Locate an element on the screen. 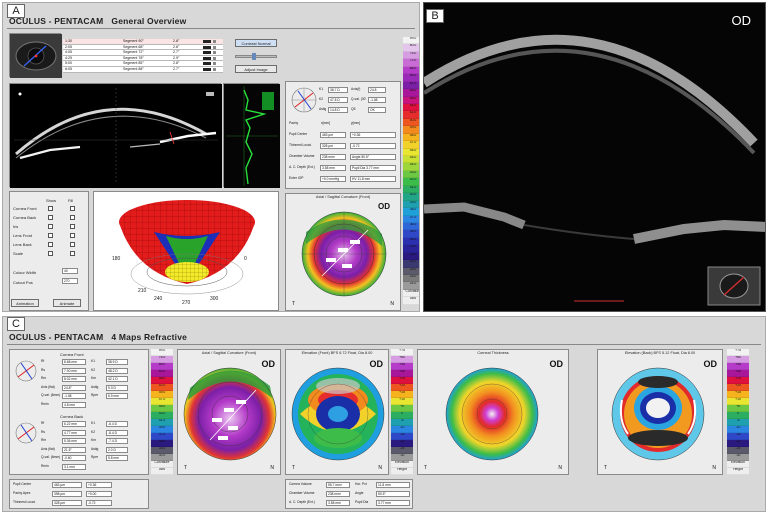 The height and width of the screenshot is (514, 768). show-column-header: Show is located at coordinates (51, 200).